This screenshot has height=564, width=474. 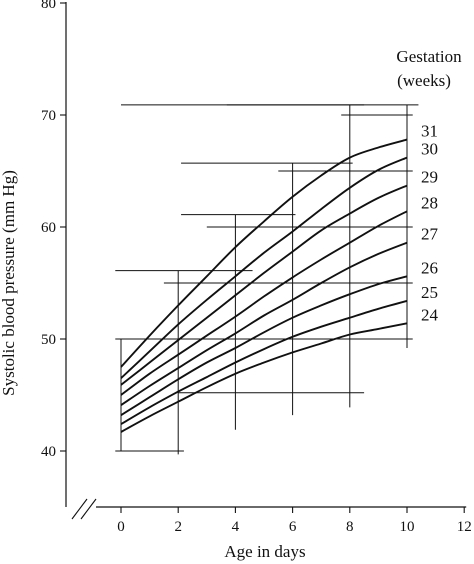 What do you see at coordinates (48, 6) in the screenshot?
I see `y-tick-label: 80` at bounding box center [48, 6].